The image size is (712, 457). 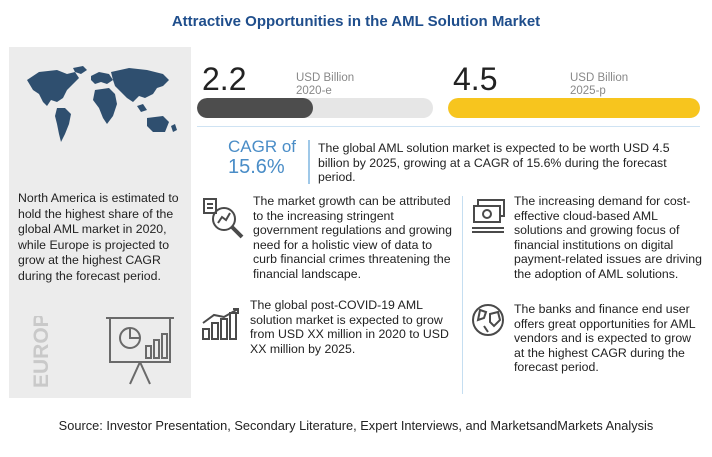 What do you see at coordinates (256, 167) in the screenshot?
I see `cagr-value: 15.6%` at bounding box center [256, 167].